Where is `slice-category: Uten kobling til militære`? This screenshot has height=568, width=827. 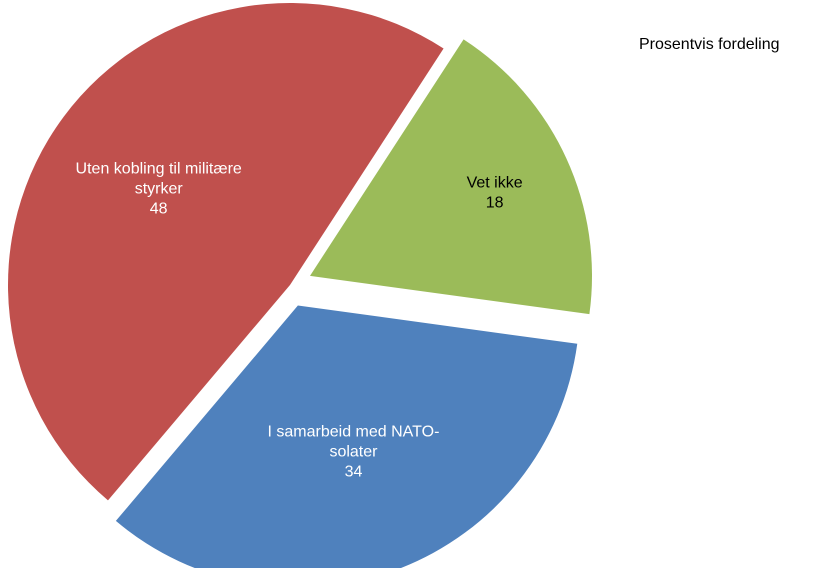
slice-category: Uten kobling til militære is located at coordinates (159, 168).